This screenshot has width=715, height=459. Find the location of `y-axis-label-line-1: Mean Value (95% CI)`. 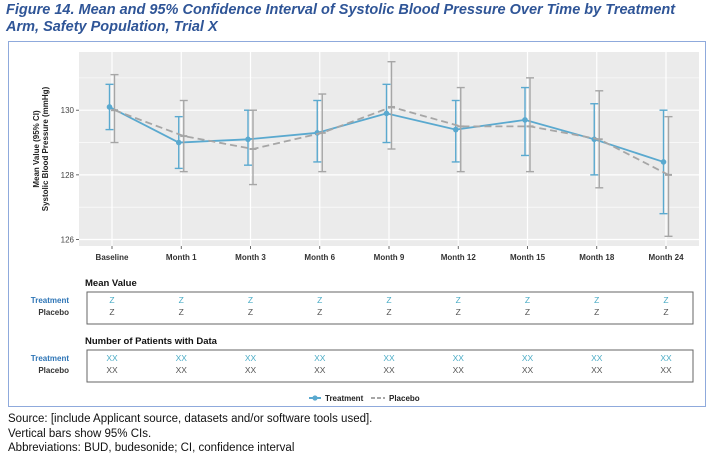

y-axis-label-line-1: Mean Value (95% CI) is located at coordinates (36, 149).